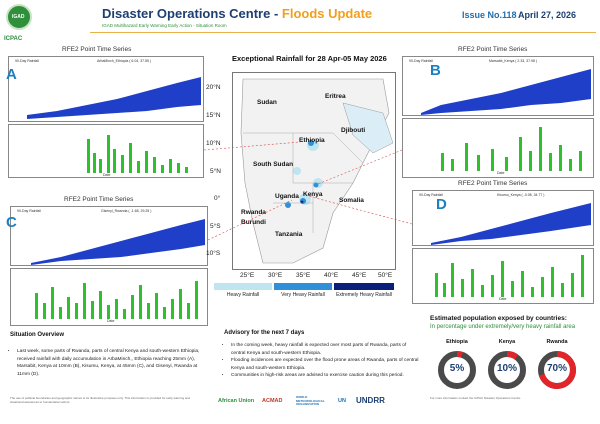 The image size is (600, 424). What do you see at coordinates (215, 226) in the screenshot?
I see `lat-tick-5s: 5°S` at bounding box center [215, 226].